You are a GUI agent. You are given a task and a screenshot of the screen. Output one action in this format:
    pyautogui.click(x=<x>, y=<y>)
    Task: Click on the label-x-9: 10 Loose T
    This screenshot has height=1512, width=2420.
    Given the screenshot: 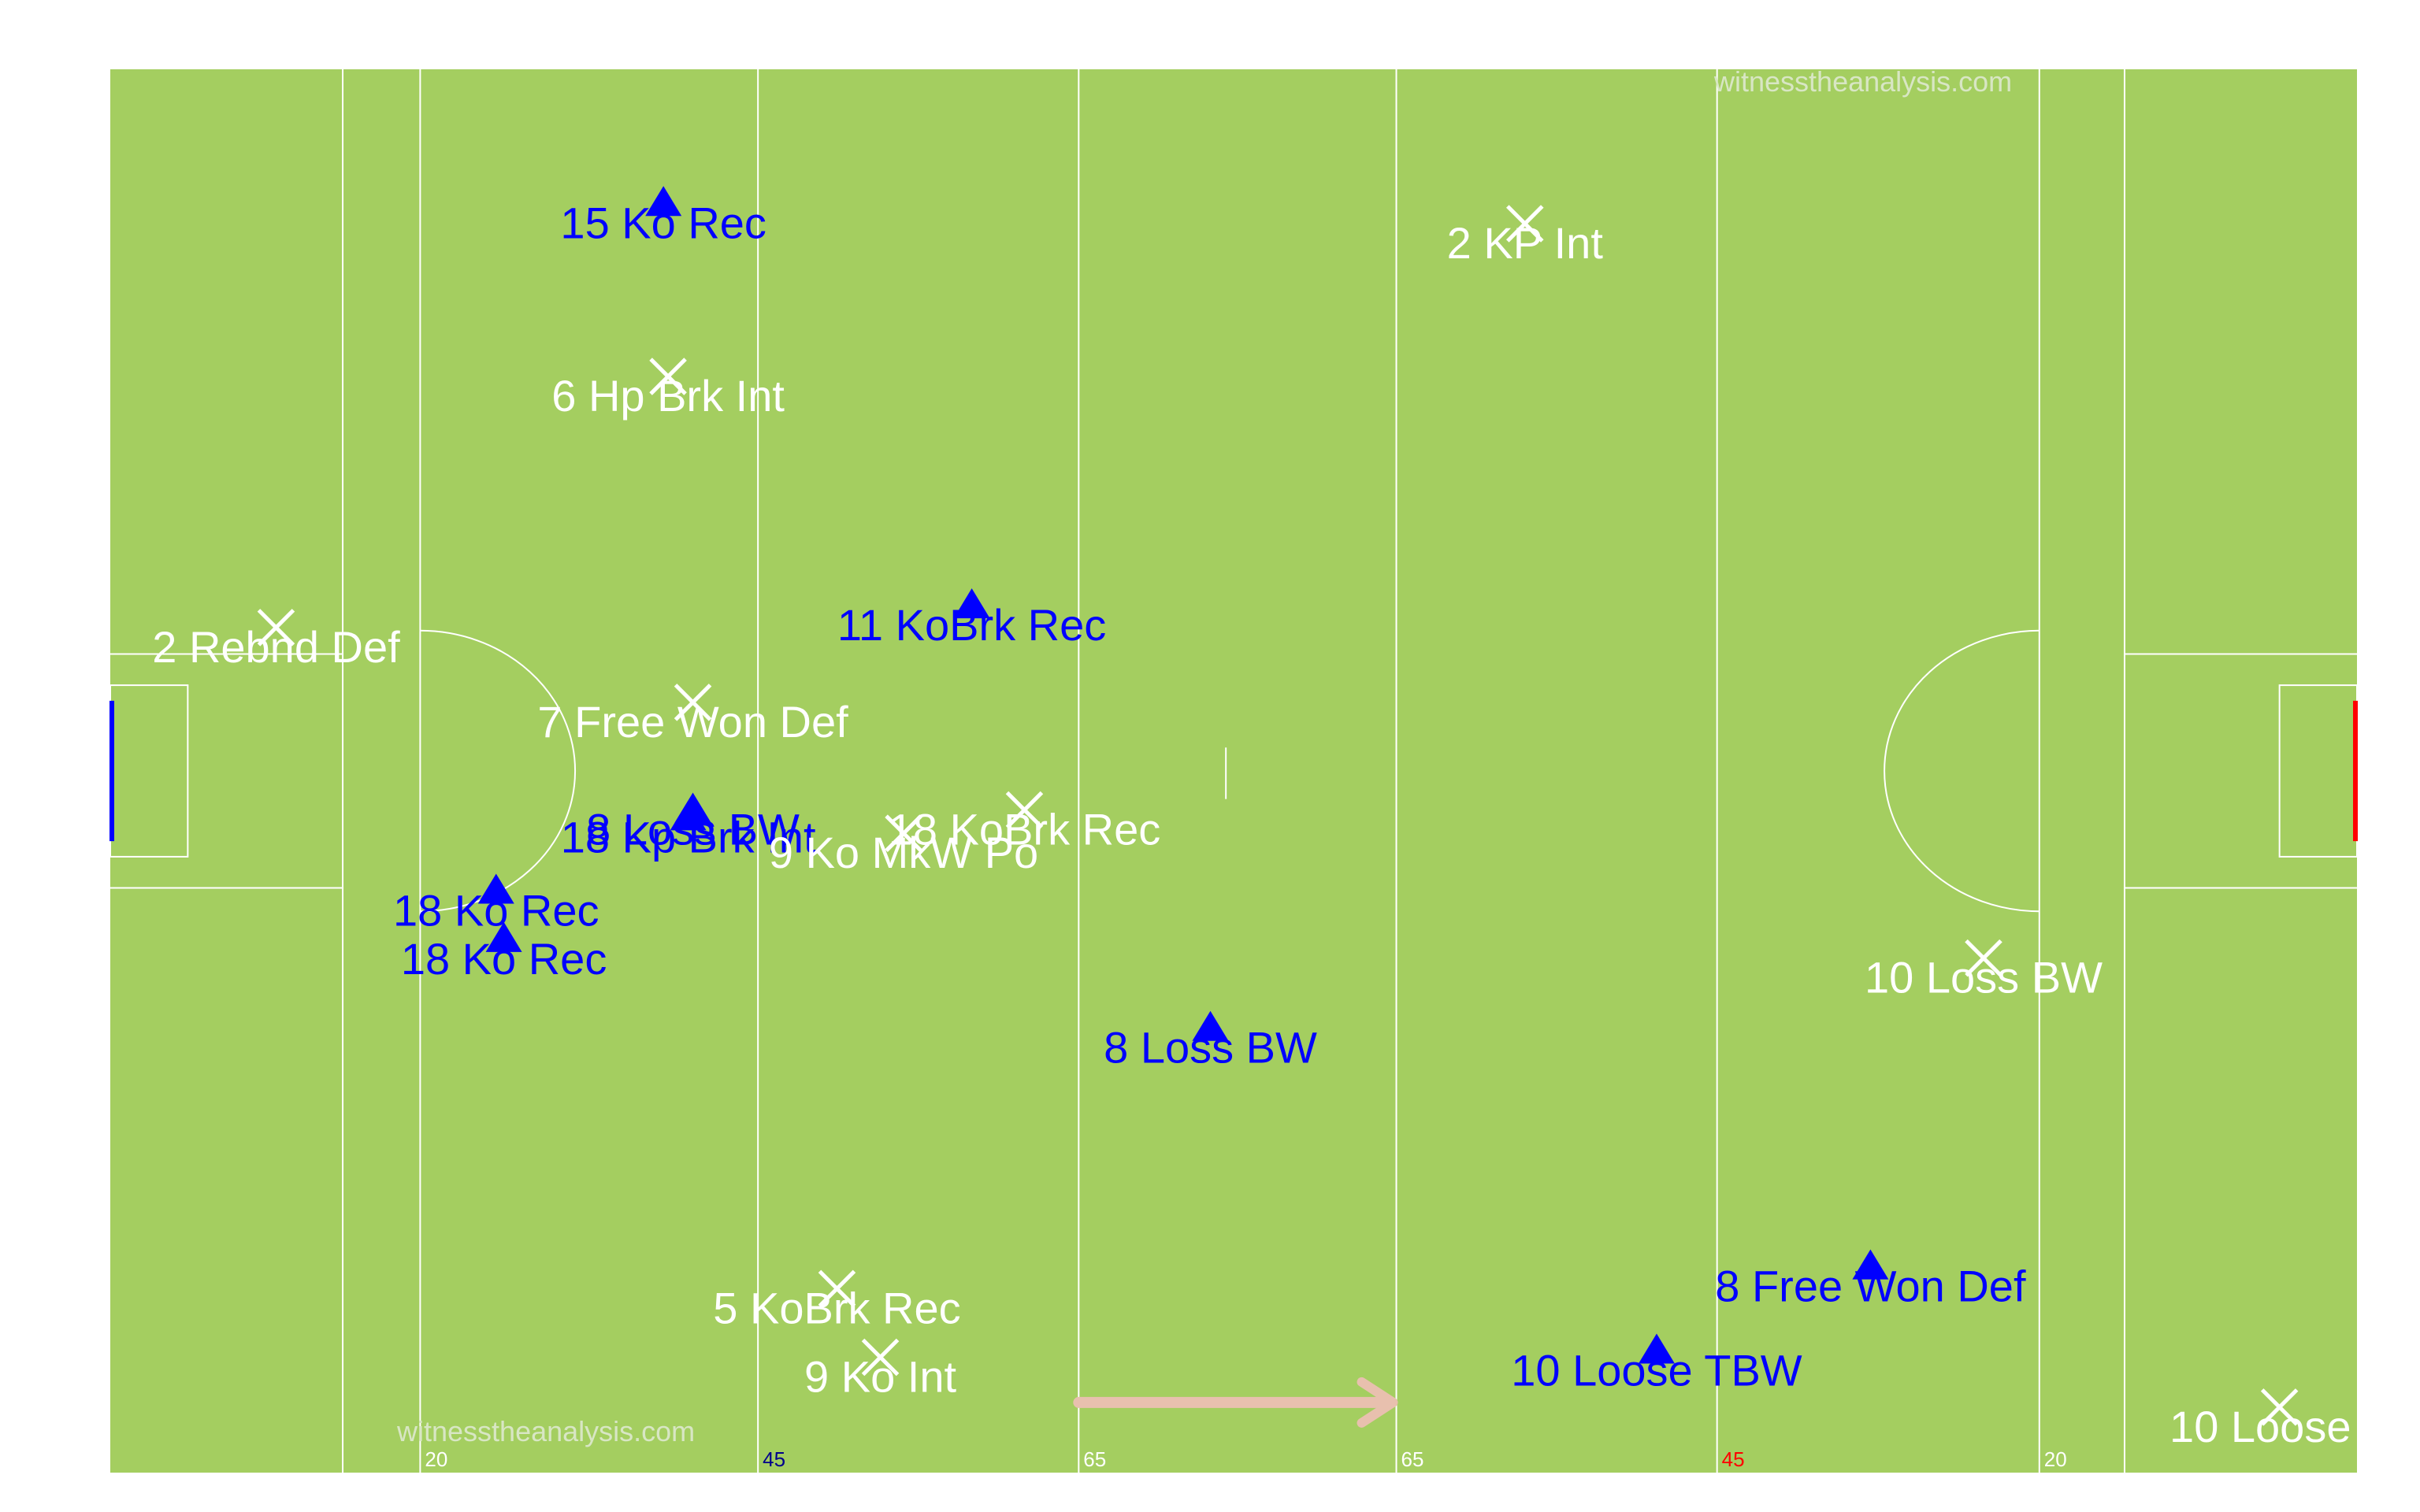 What is the action you would take?
    pyautogui.click(x=2279, y=1426)
    